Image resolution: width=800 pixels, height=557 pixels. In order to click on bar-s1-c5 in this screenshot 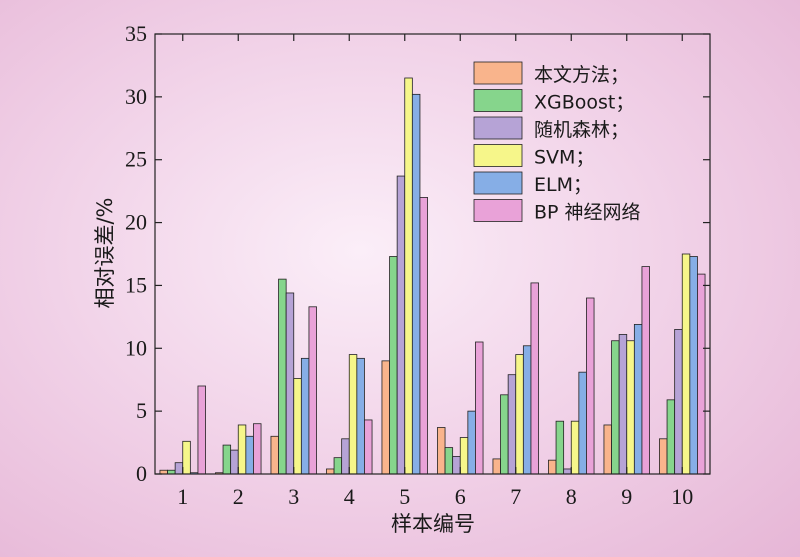, I will do `click(385, 417)`.